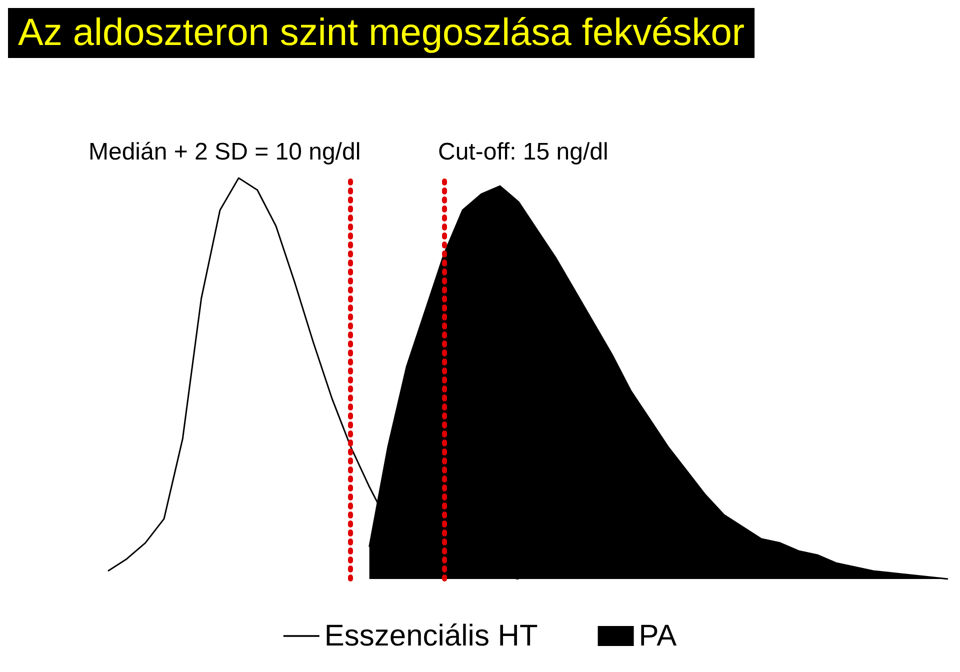  Describe the element at coordinates (523, 152) in the screenshot. I see `text: Cut-off: 15 ng/dl` at that location.